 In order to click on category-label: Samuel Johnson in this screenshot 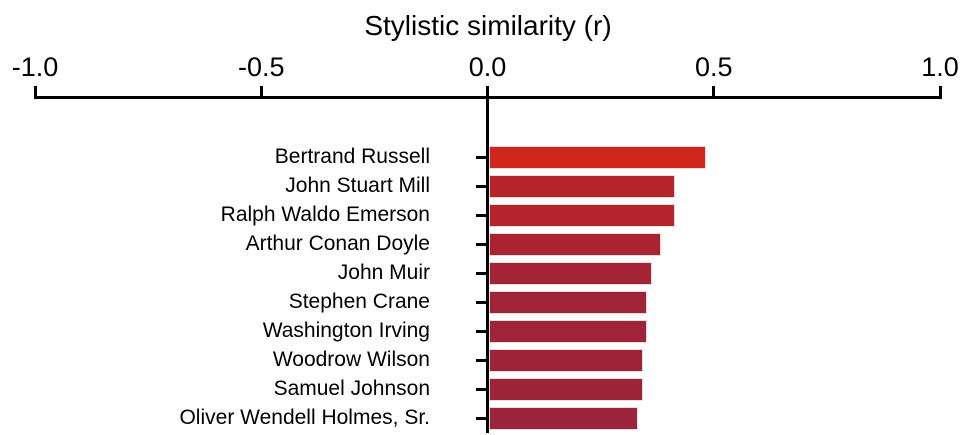, I will do `click(351, 388)`.